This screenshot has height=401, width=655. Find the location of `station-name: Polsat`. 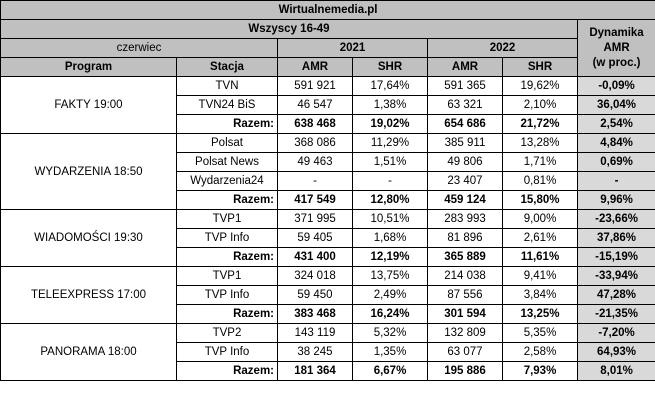

station-name: Polsat is located at coordinates (227, 143).